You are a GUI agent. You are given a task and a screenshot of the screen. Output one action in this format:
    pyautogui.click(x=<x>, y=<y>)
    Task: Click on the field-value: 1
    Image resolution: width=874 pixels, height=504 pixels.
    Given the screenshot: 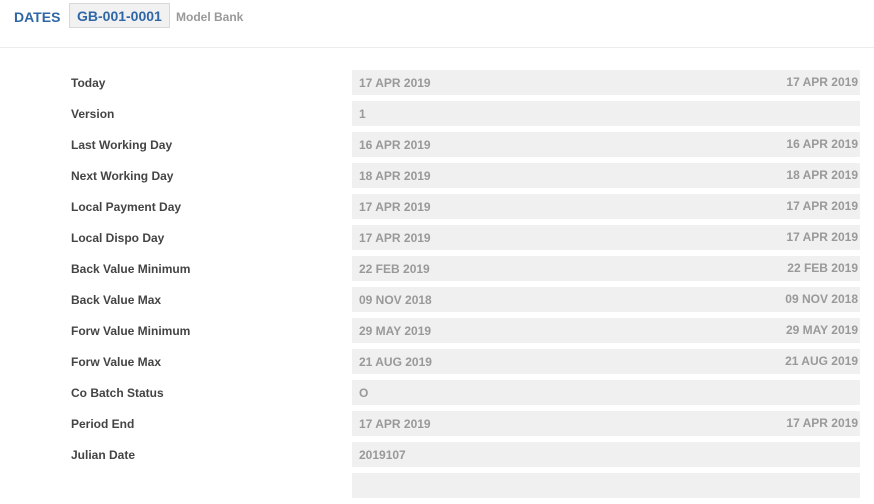 What is the action you would take?
    pyautogui.click(x=606, y=113)
    